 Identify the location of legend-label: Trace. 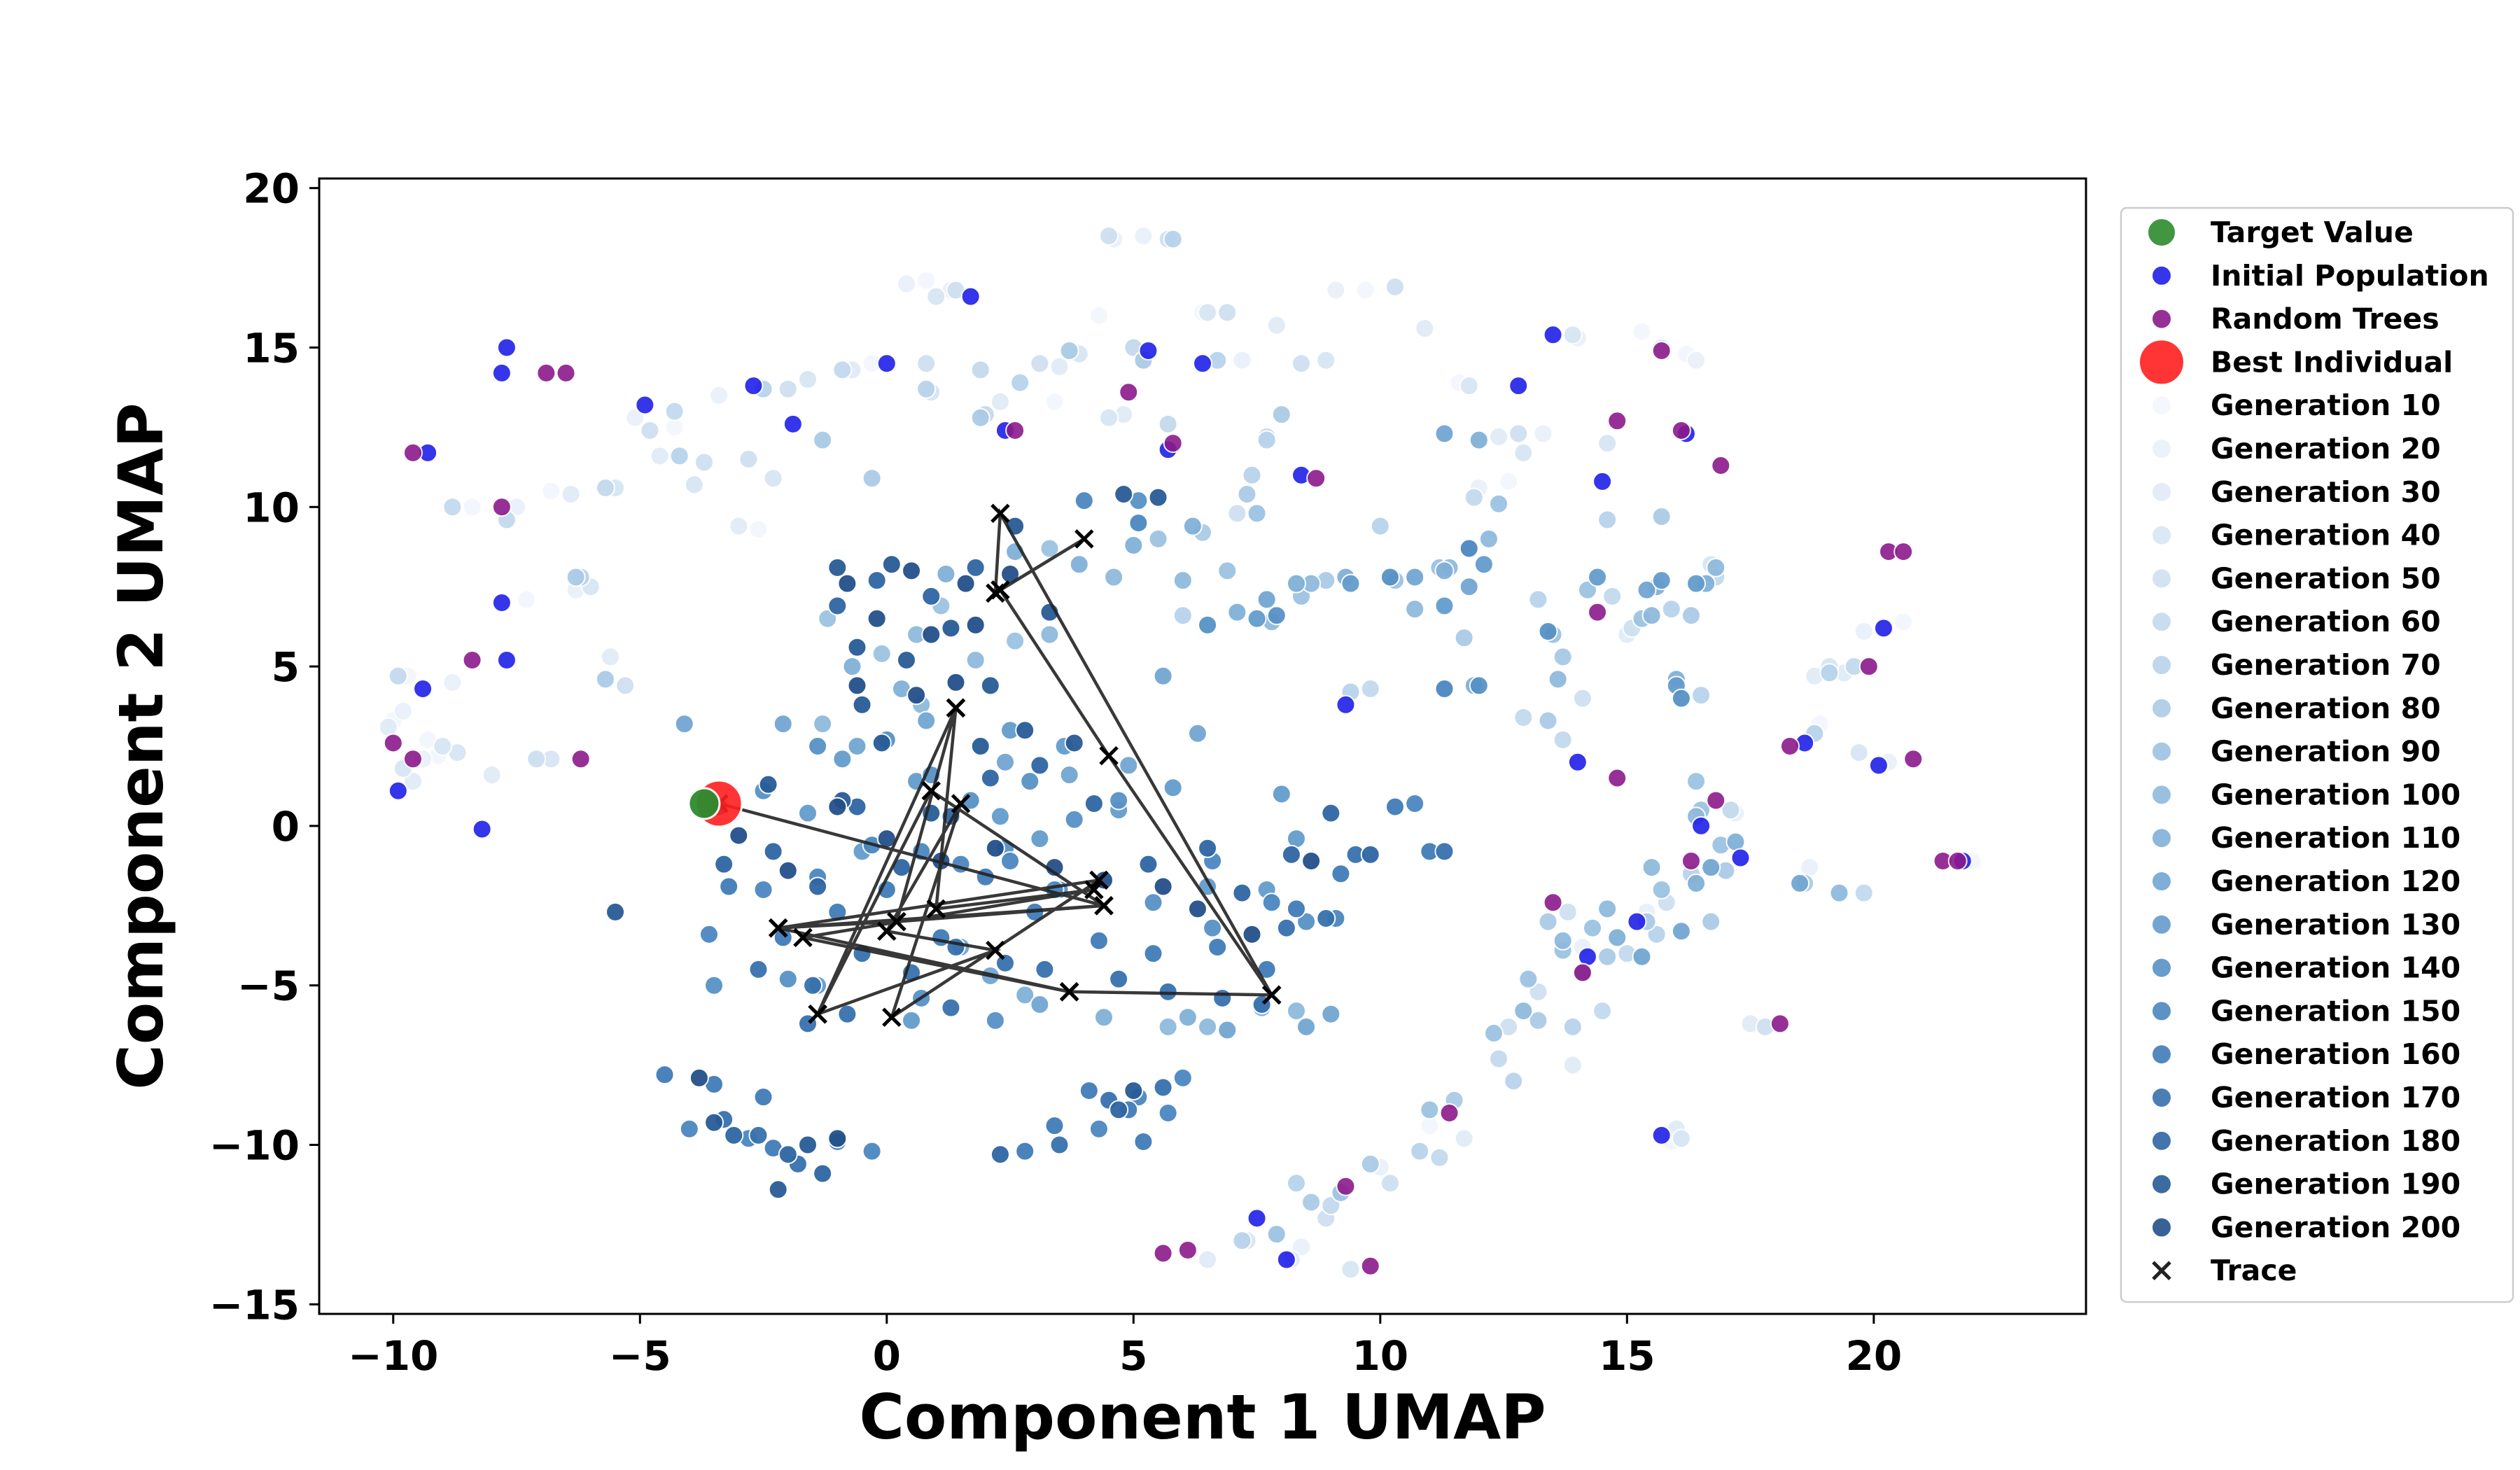
(2254, 1270).